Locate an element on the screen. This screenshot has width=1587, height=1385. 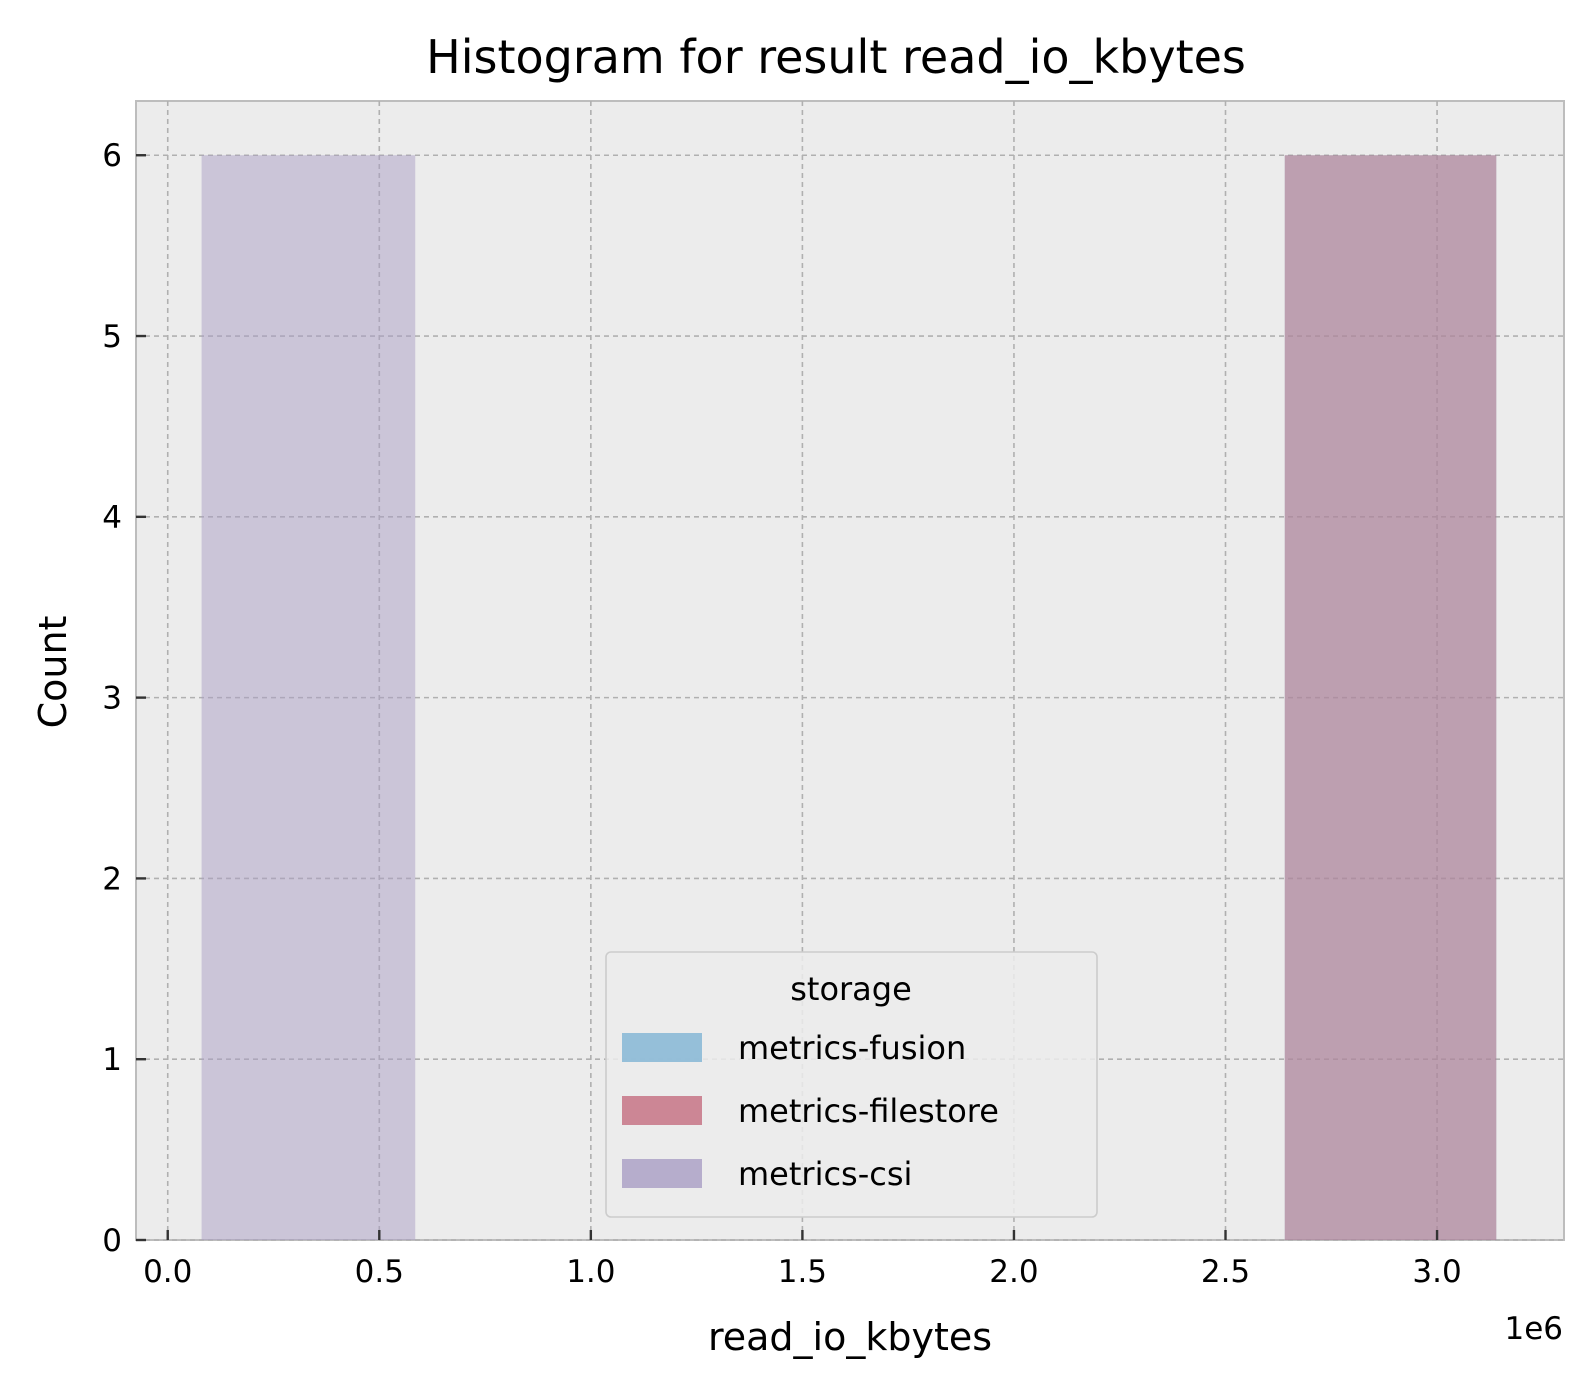
legend-swatch-metrics-csi is located at coordinates (662, 1173).